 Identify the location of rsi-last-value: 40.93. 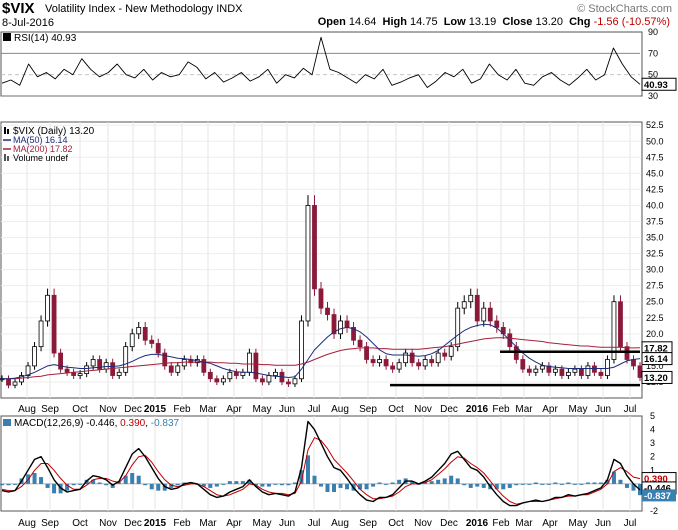
(659, 84).